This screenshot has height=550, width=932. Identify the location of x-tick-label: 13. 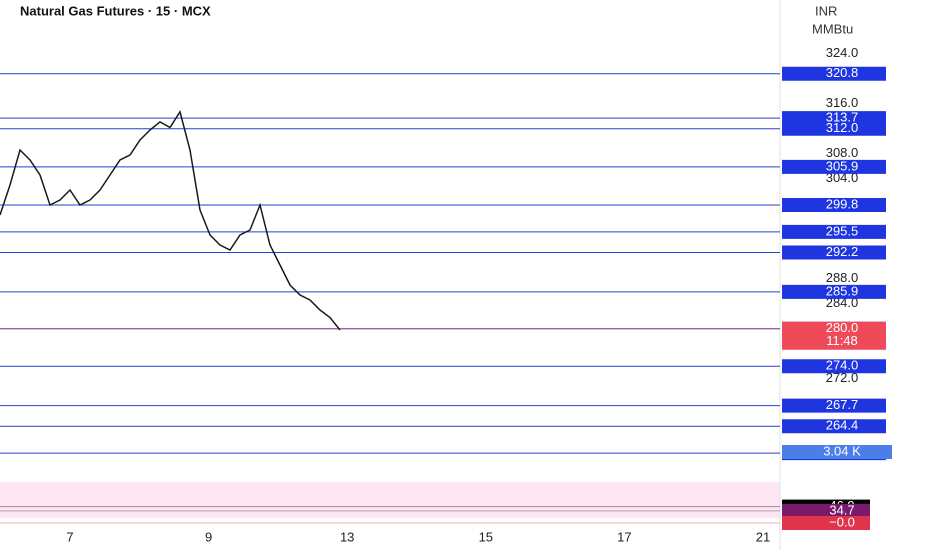
(347, 536).